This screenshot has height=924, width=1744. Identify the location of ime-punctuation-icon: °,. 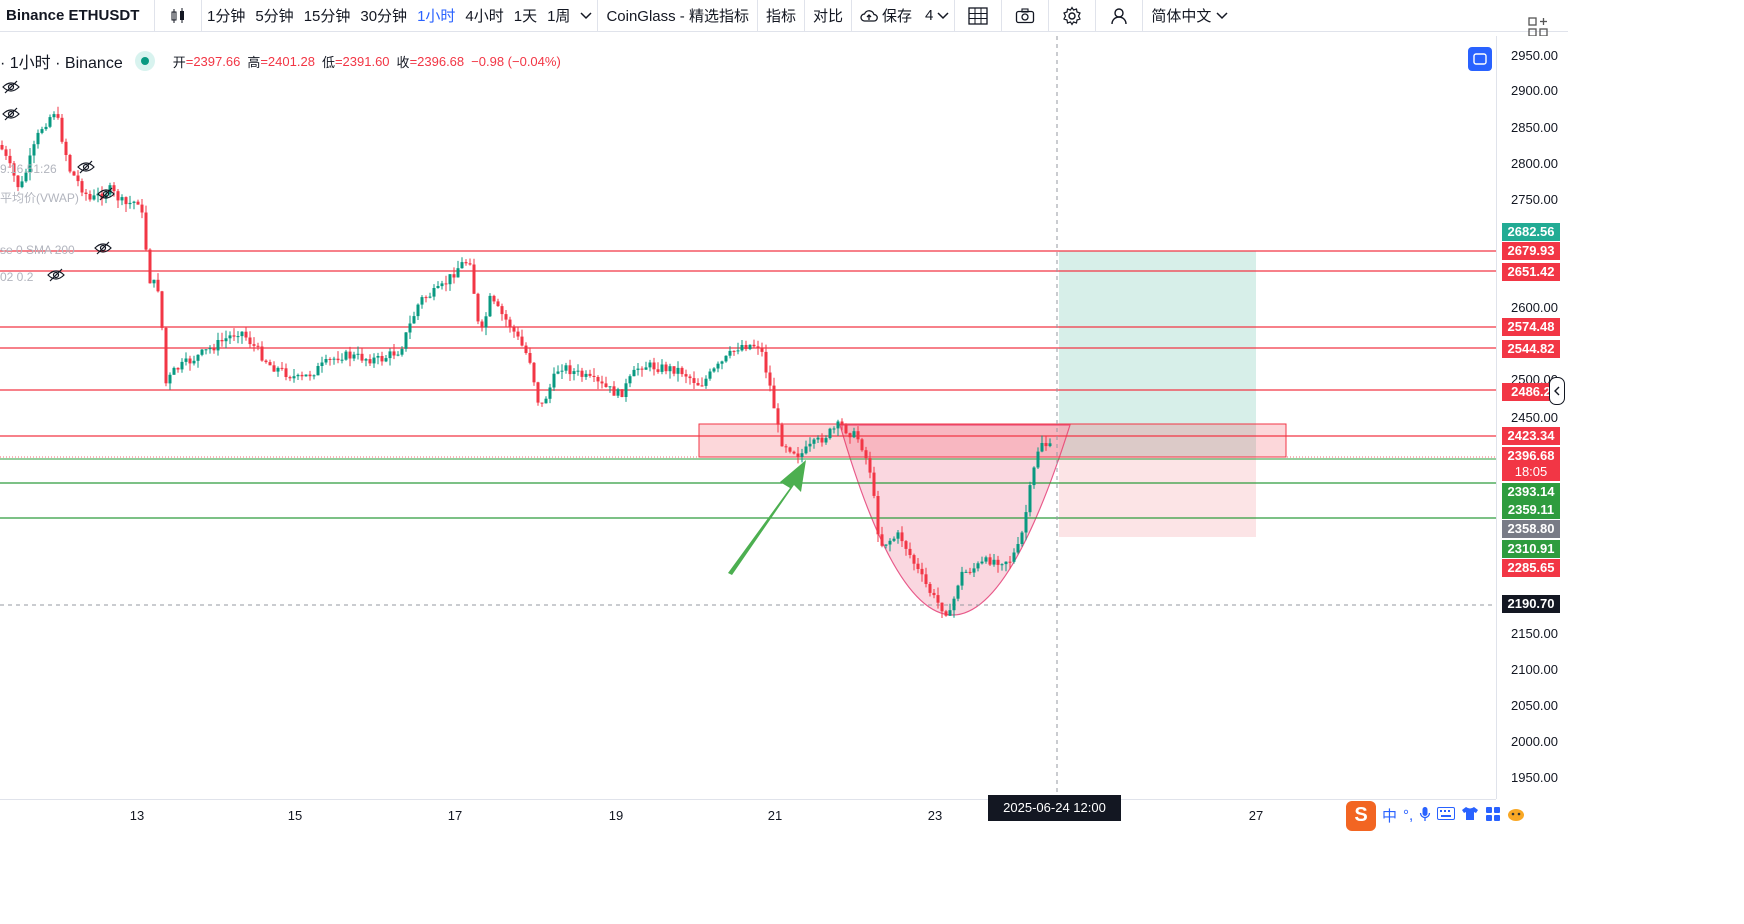
(1408, 815).